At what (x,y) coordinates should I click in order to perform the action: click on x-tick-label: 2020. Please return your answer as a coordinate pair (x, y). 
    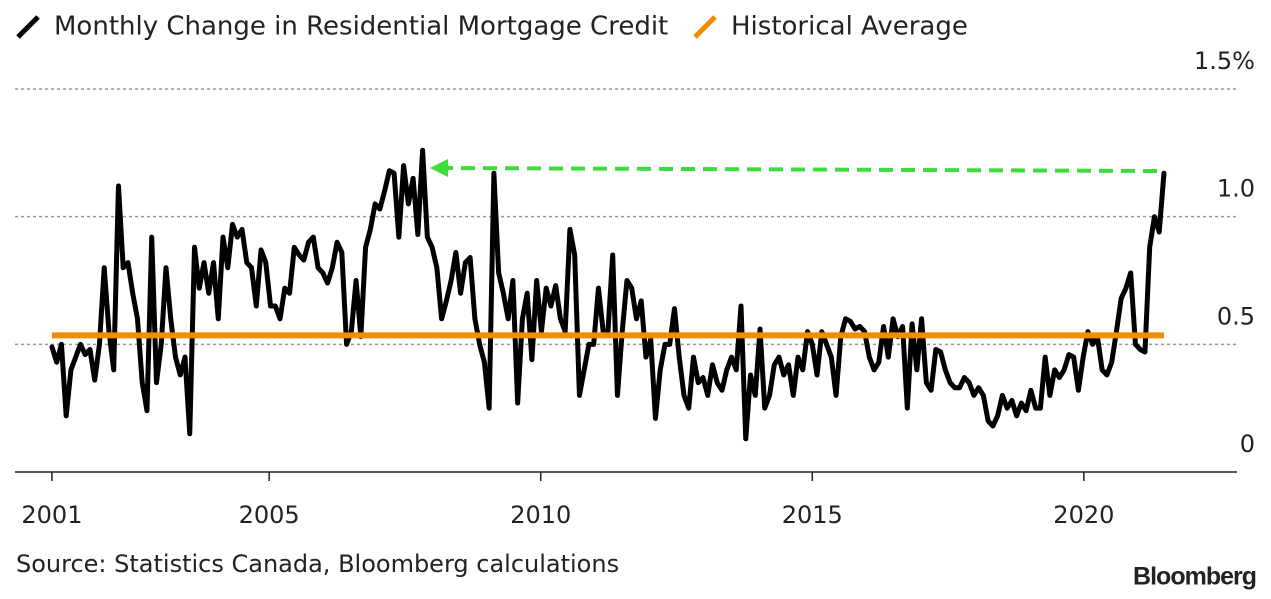
    Looking at the image, I should click on (1083, 515).